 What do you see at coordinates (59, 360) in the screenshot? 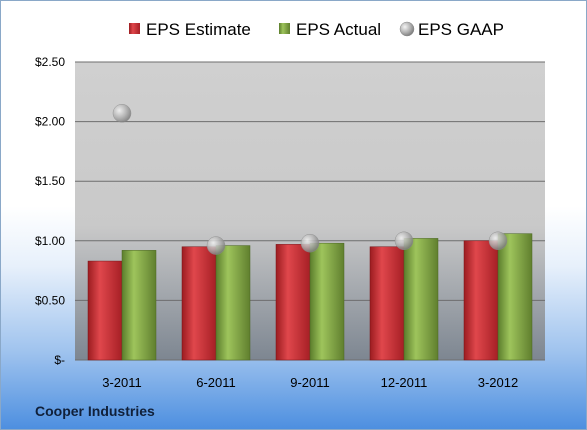
I see `y-tick-label: $-` at bounding box center [59, 360].